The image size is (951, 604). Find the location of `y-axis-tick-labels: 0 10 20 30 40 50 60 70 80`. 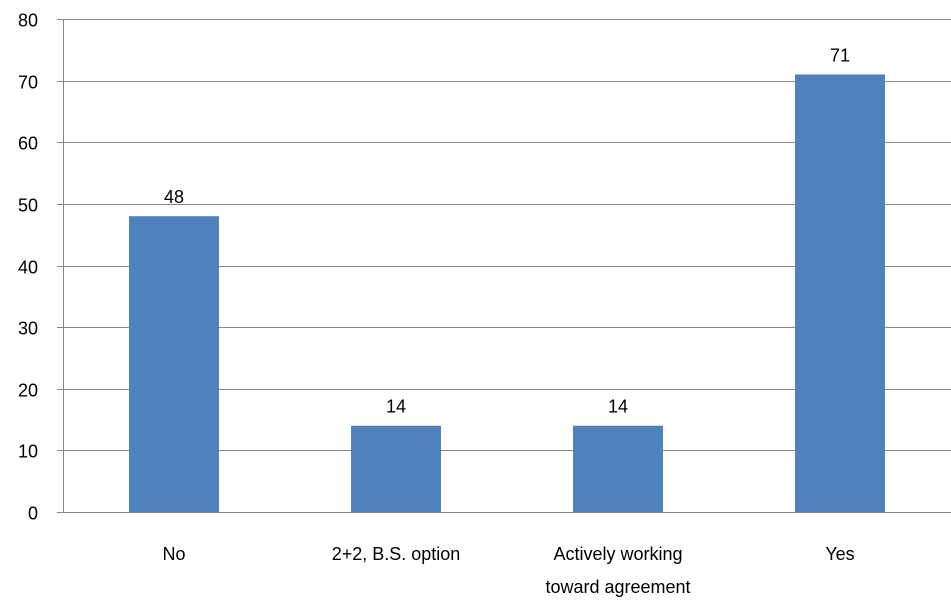

y-axis-tick-labels: 0 10 20 30 40 50 60 70 80 is located at coordinates (28, 267).